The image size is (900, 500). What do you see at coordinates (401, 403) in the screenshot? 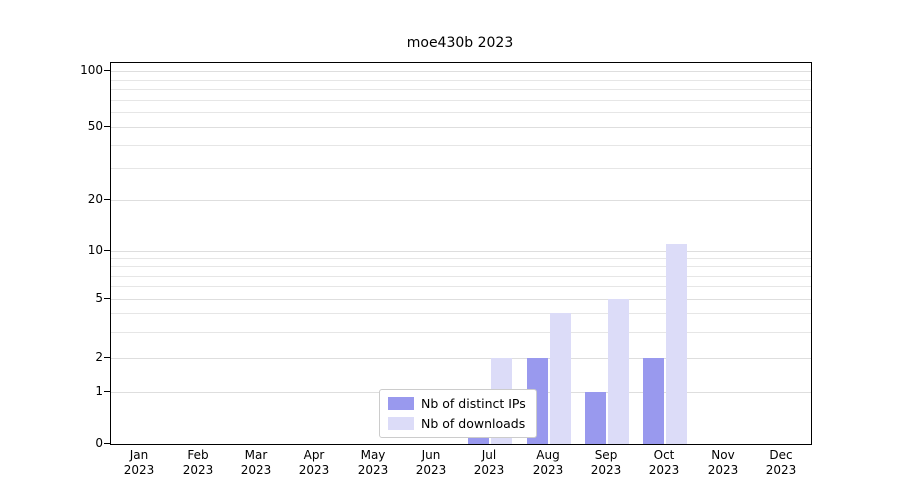
I see `legend-swatch-distinct-ips` at bounding box center [401, 403].